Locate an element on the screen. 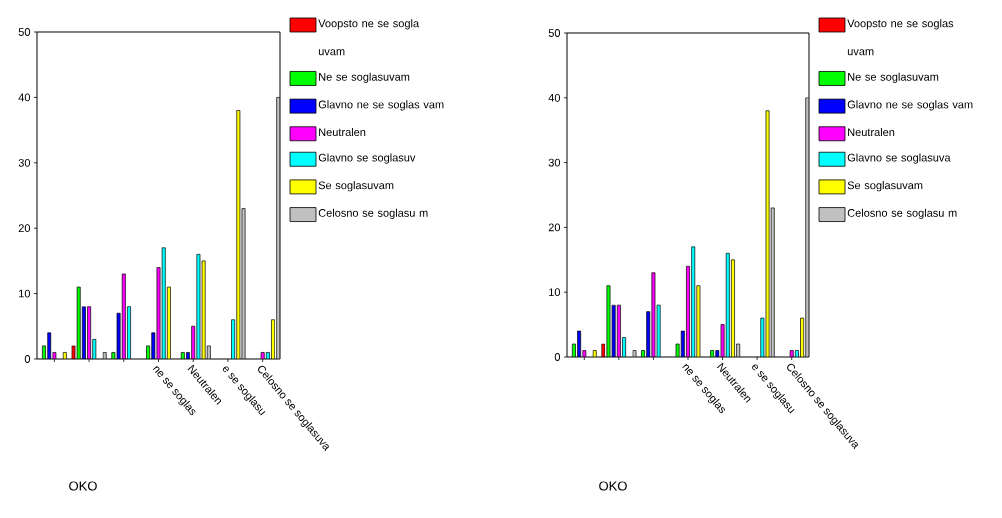 The width and height of the screenshot is (1002, 518). text: Voopsto ne se sogla uvam is located at coordinates (369, 37).